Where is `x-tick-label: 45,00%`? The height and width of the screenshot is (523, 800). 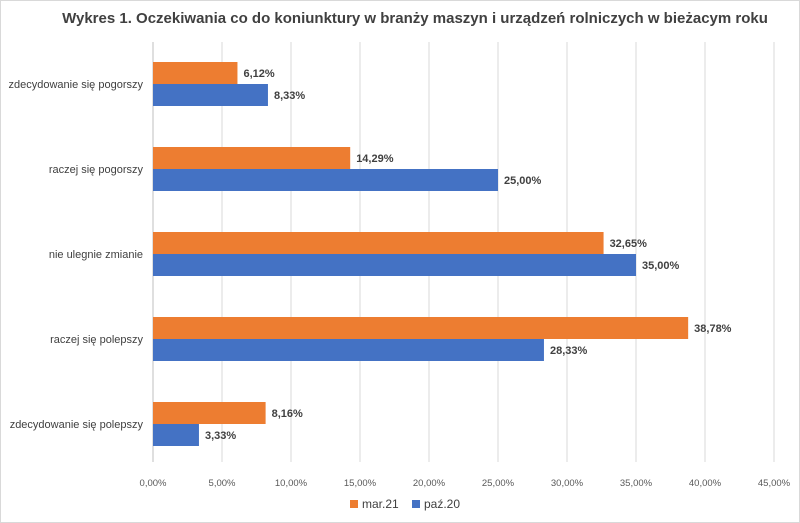 x-tick-label: 45,00% is located at coordinates (774, 483).